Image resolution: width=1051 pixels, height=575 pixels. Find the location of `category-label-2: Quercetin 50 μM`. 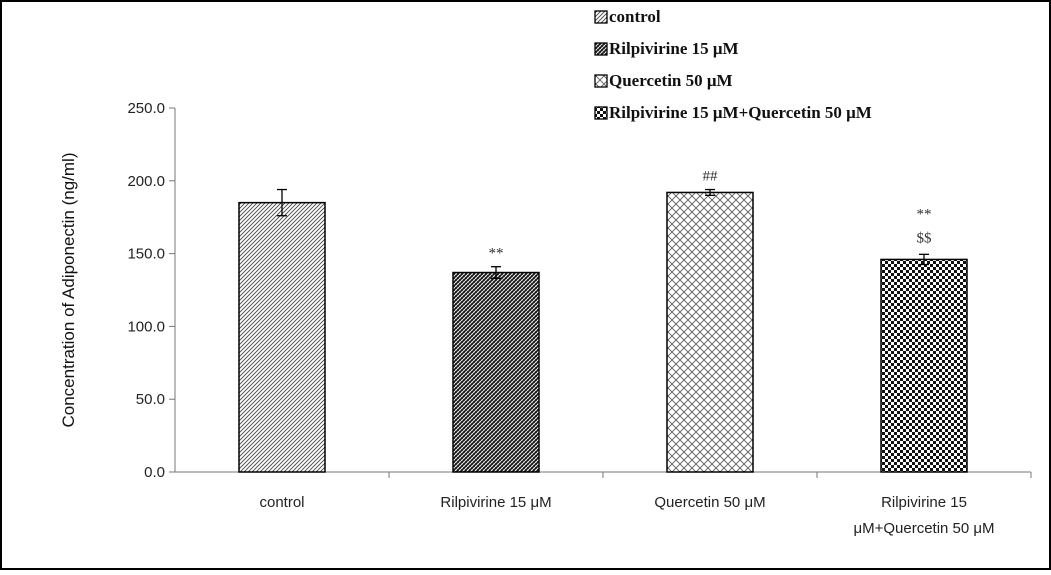

category-label-2: Quercetin 50 μM is located at coordinates (709, 502).